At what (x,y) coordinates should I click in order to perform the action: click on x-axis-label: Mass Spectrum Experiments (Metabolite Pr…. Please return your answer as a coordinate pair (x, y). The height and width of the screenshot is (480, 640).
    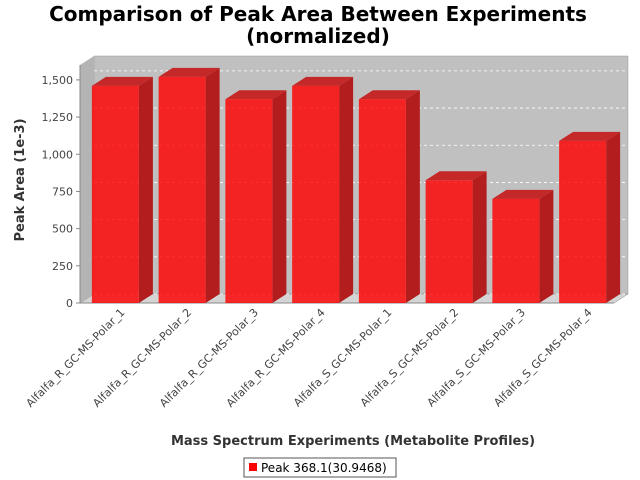
    Looking at the image, I should click on (353, 441).